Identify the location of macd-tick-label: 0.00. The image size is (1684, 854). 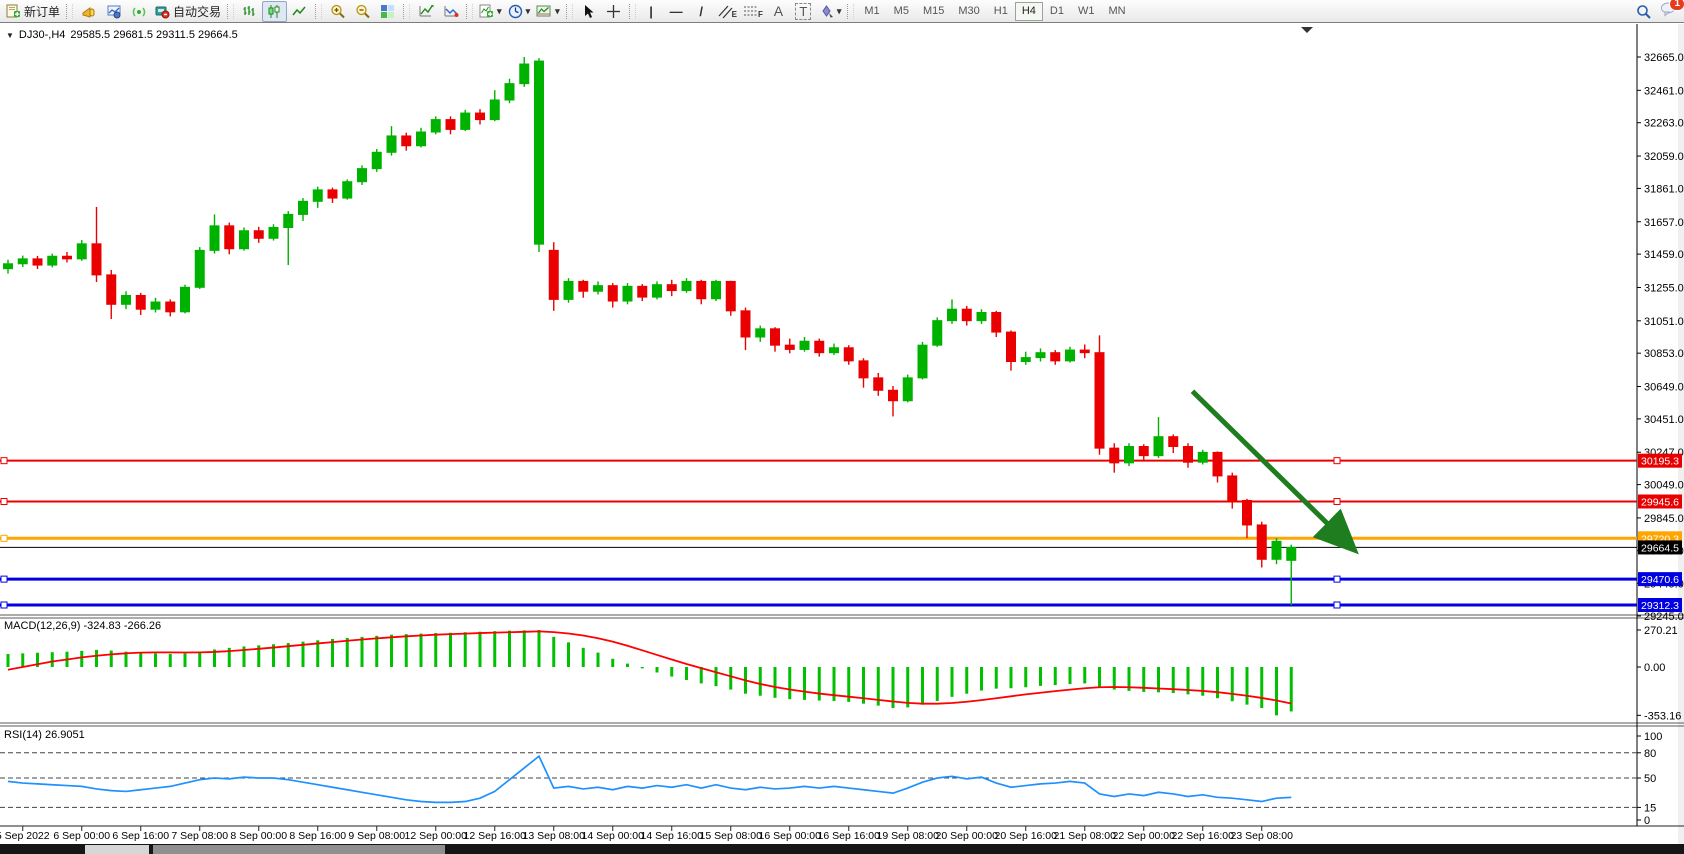
(1654, 668).